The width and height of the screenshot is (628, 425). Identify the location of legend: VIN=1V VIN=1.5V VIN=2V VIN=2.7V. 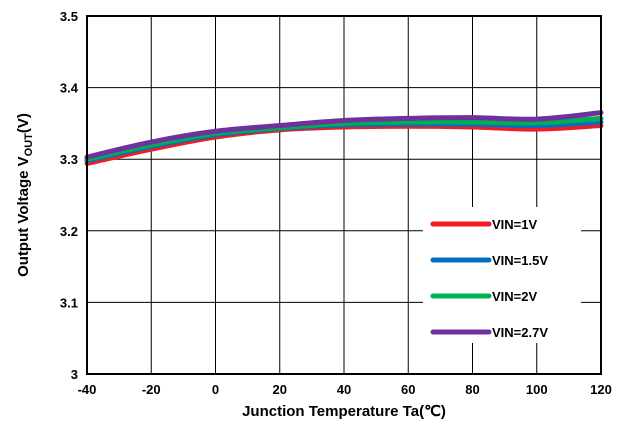
(502, 275).